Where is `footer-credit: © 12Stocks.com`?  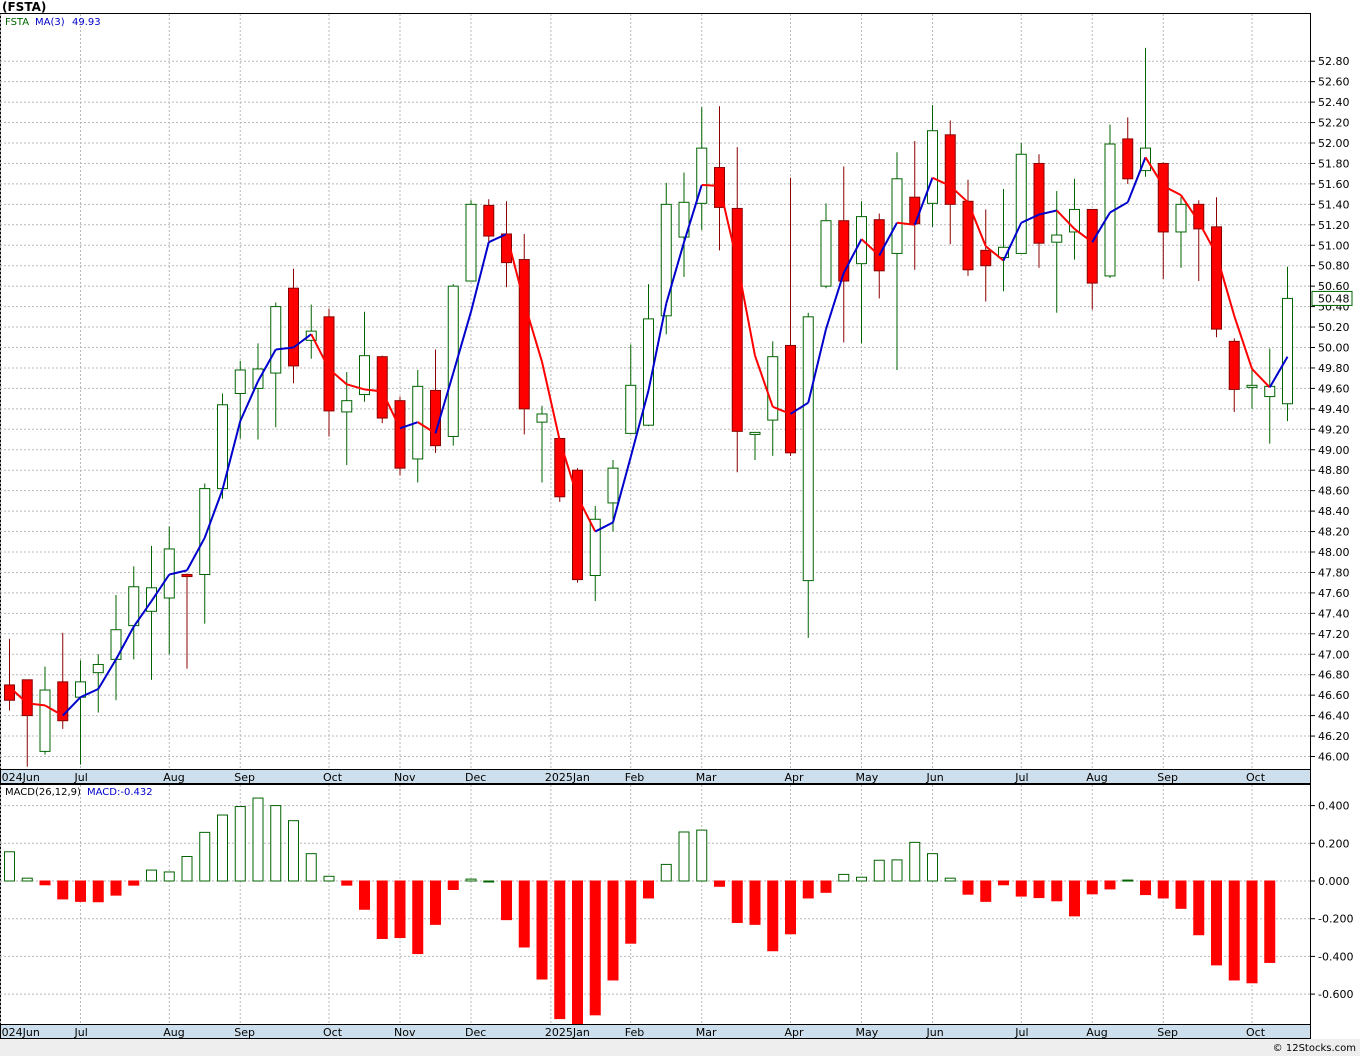
footer-credit: © 12Stocks.com is located at coordinates (1314, 1048).